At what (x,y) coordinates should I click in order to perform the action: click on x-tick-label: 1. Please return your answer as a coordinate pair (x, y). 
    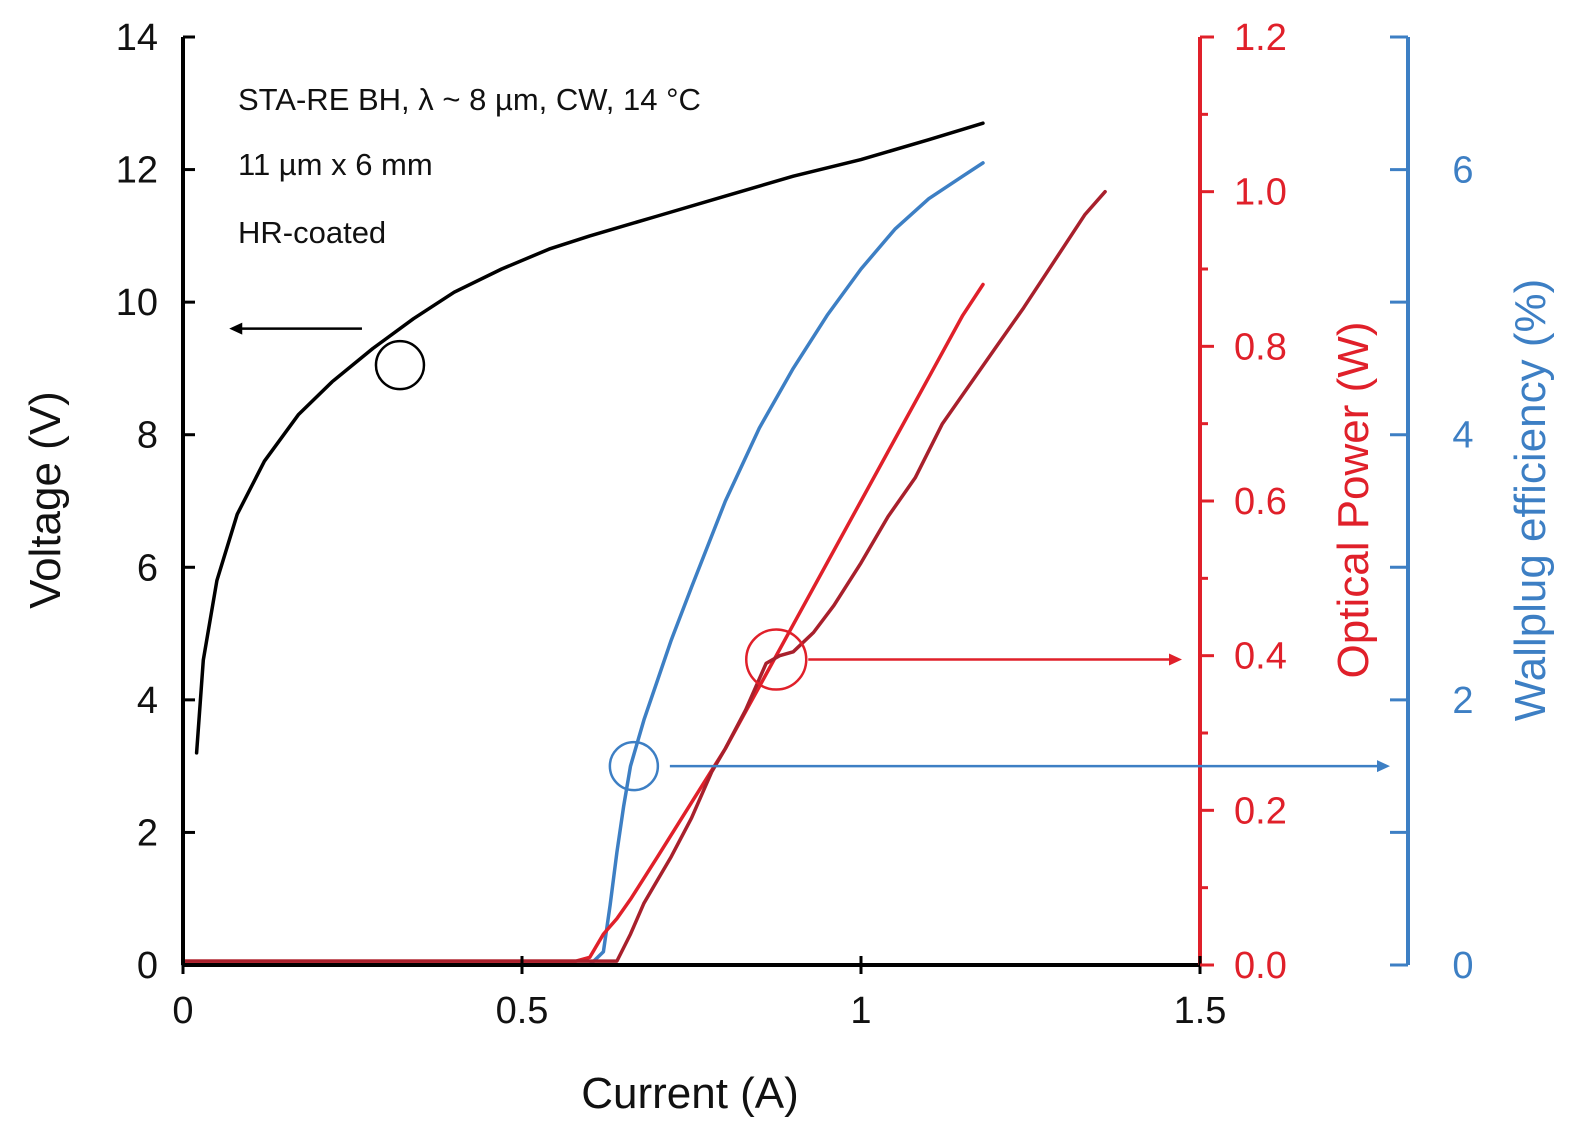
    Looking at the image, I should click on (860, 1011).